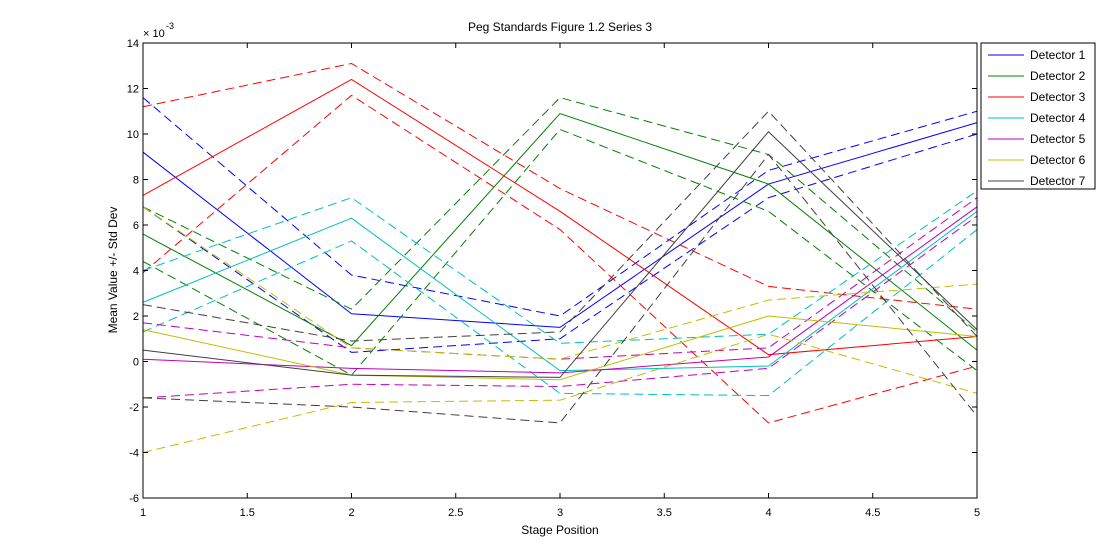 This screenshot has height=560, width=1101. I want to click on y-tick-label: -4, so click(134, 454).